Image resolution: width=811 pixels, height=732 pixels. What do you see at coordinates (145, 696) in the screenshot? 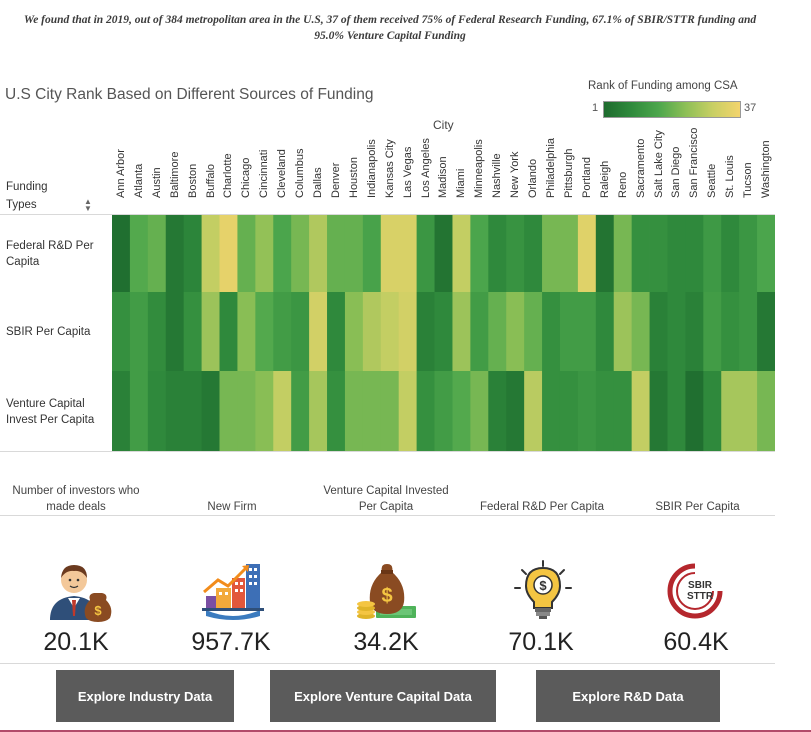
I see `explore-industry-button: Explore Industry Data` at bounding box center [145, 696].